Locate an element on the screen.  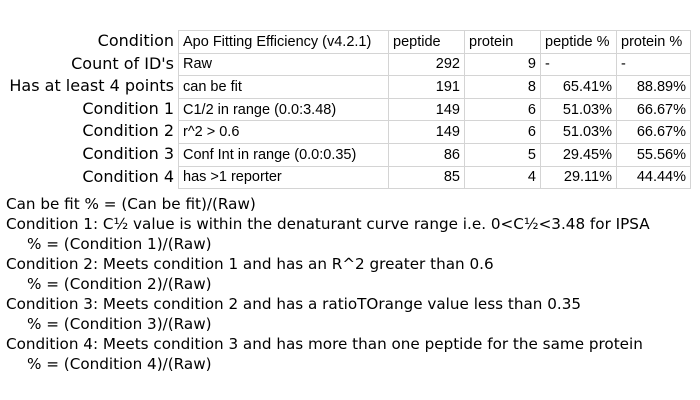
header-cell: protein is located at coordinates (502, 42).